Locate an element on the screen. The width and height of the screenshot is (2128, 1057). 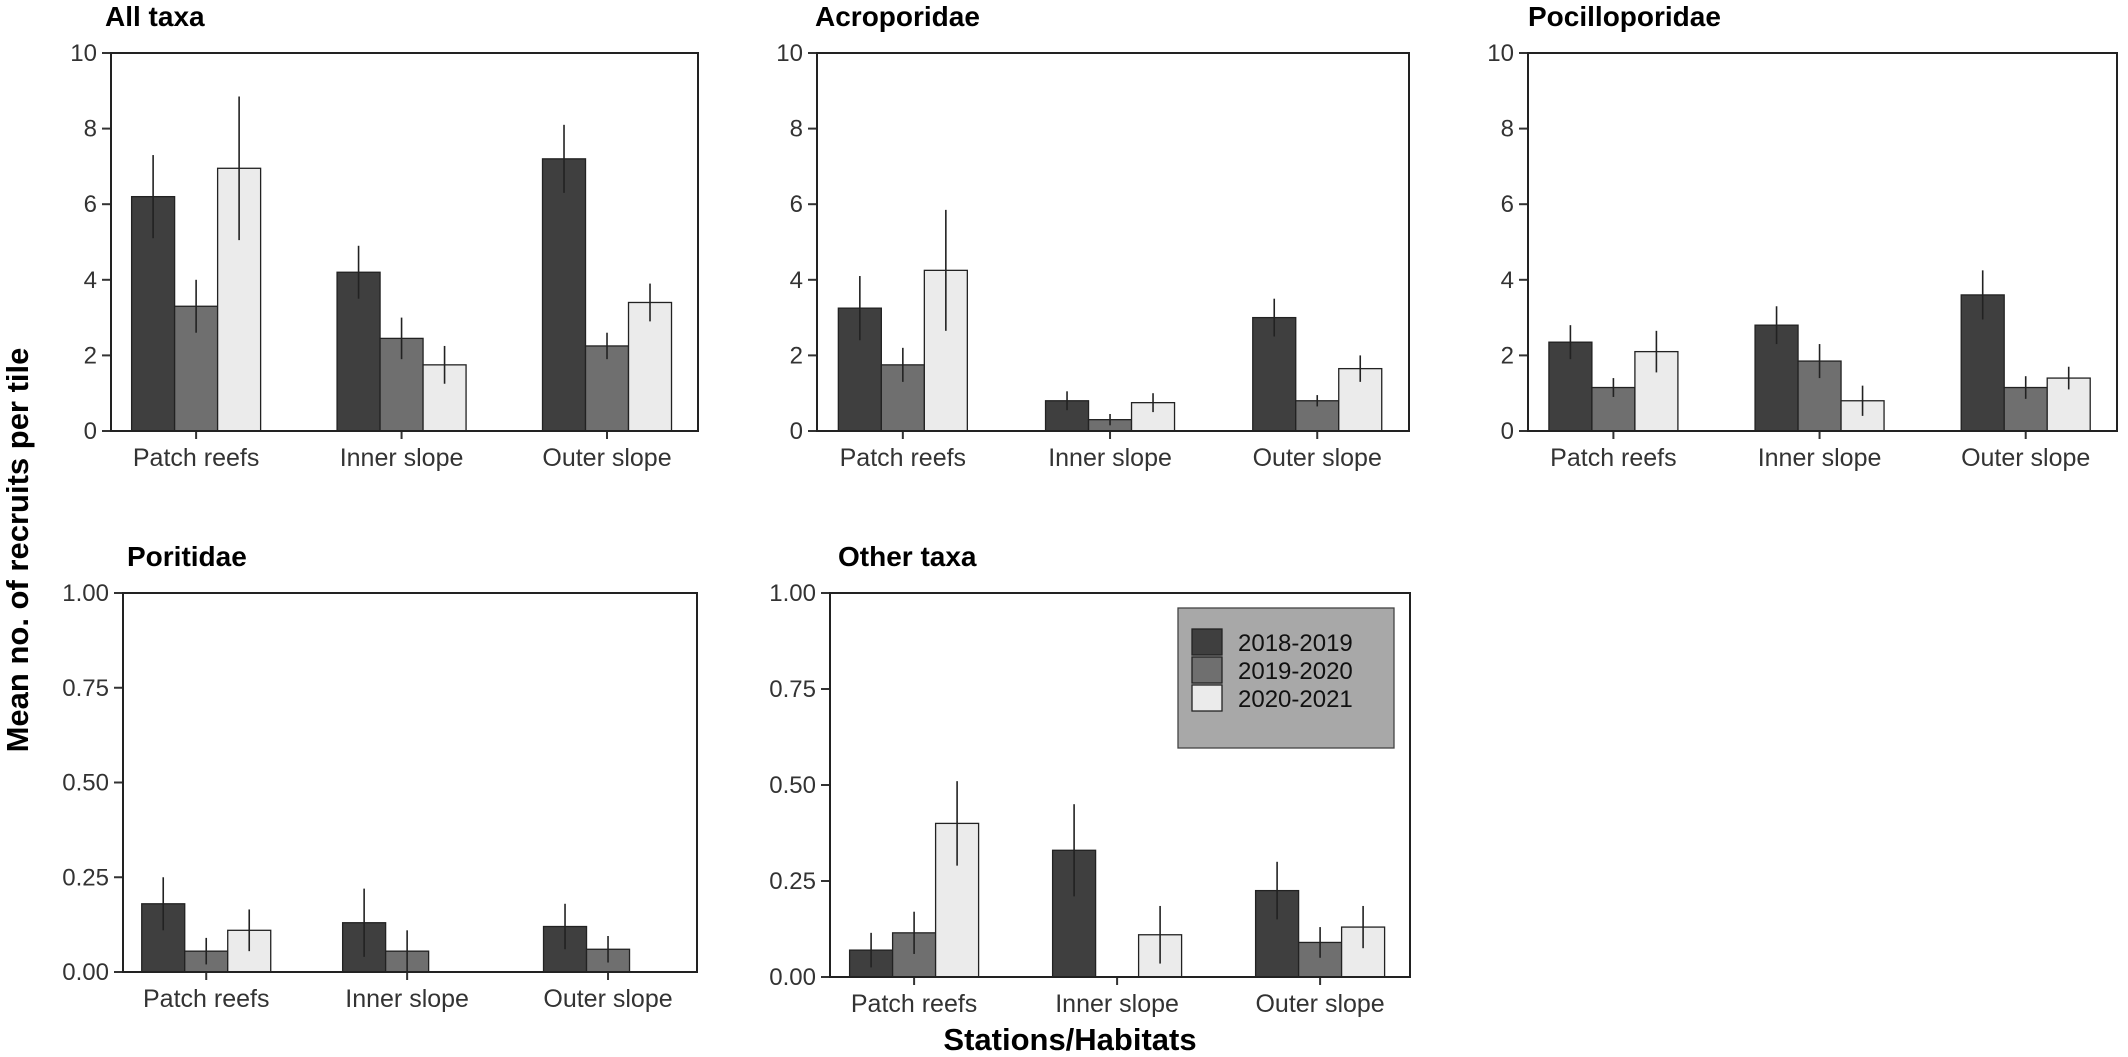
panel-title: Pocilloporidae is located at coordinates (1624, 16).